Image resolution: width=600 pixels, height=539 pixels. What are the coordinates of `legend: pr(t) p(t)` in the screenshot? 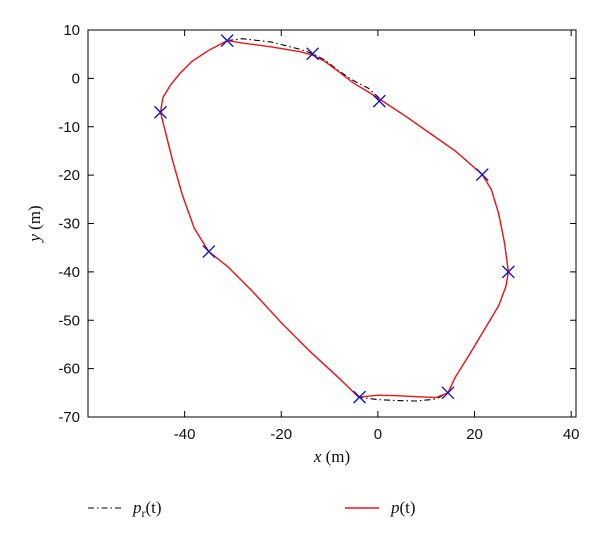 It's located at (252, 509).